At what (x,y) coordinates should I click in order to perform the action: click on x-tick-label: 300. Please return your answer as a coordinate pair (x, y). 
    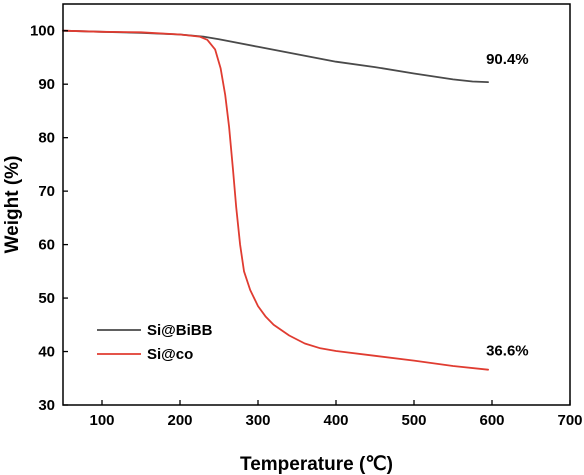
    Looking at the image, I should click on (257, 420).